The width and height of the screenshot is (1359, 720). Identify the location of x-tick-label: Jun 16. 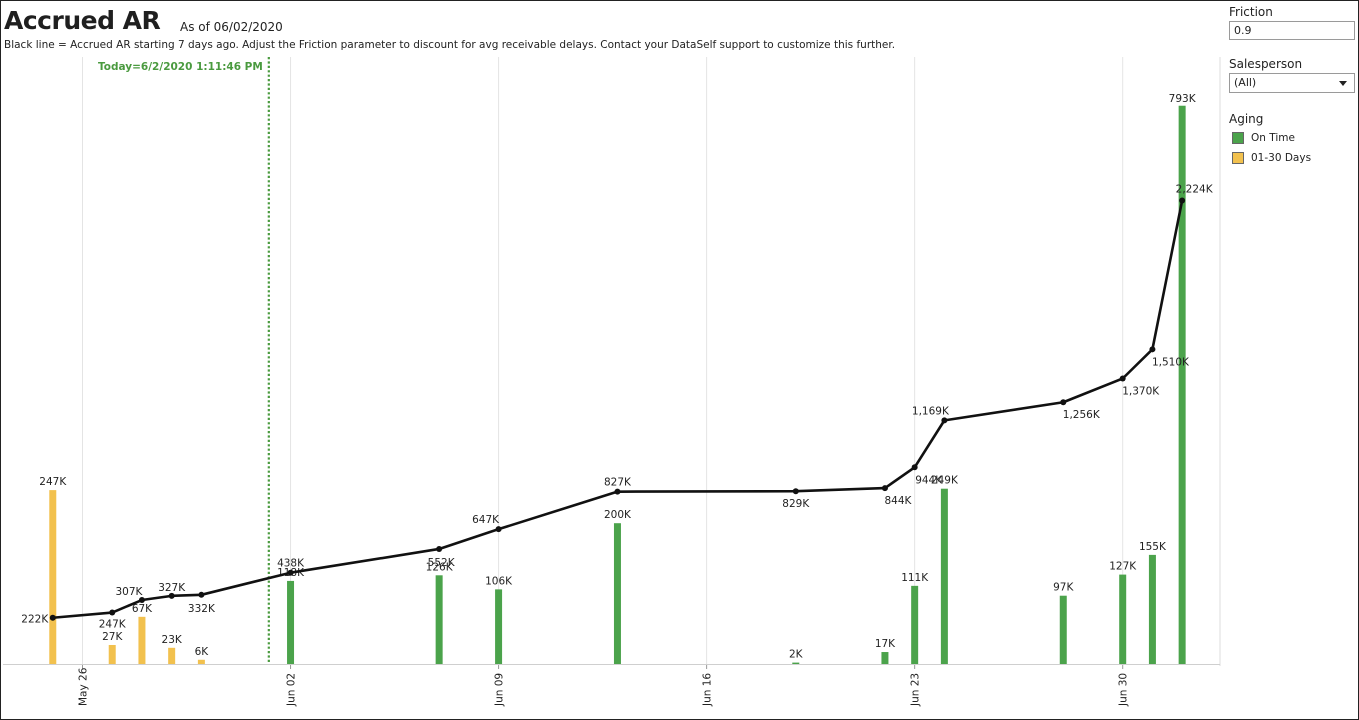
(708, 690).